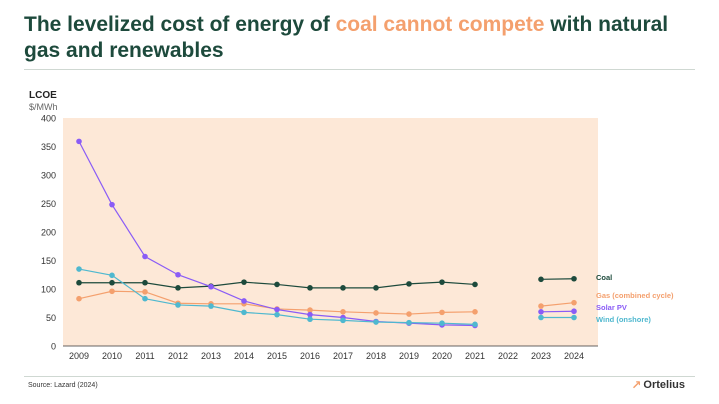 The image size is (719, 404). Describe the element at coordinates (144, 356) in the screenshot. I see `x-tick-label: 2011` at that location.